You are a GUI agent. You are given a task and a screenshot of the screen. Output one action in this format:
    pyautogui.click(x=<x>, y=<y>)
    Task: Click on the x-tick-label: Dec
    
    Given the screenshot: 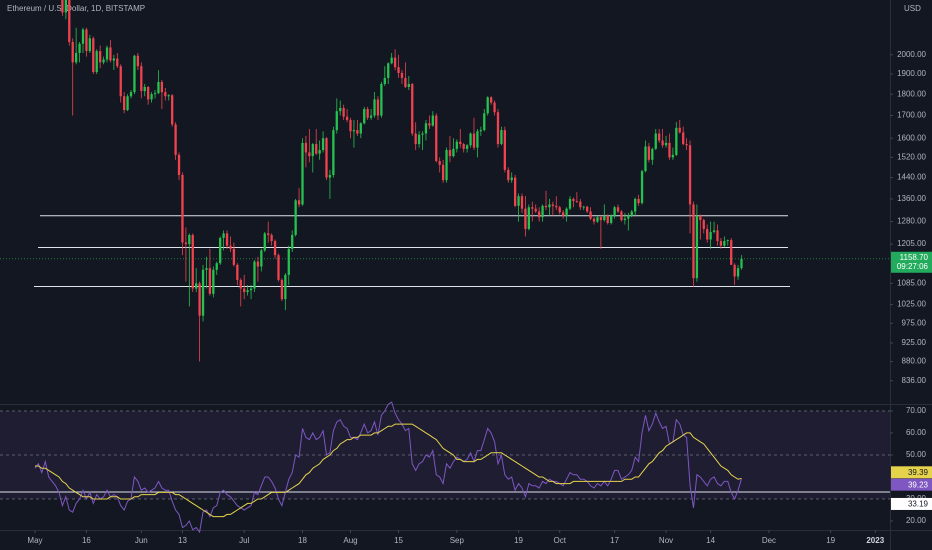 What is the action you would take?
    pyautogui.click(x=769, y=540)
    